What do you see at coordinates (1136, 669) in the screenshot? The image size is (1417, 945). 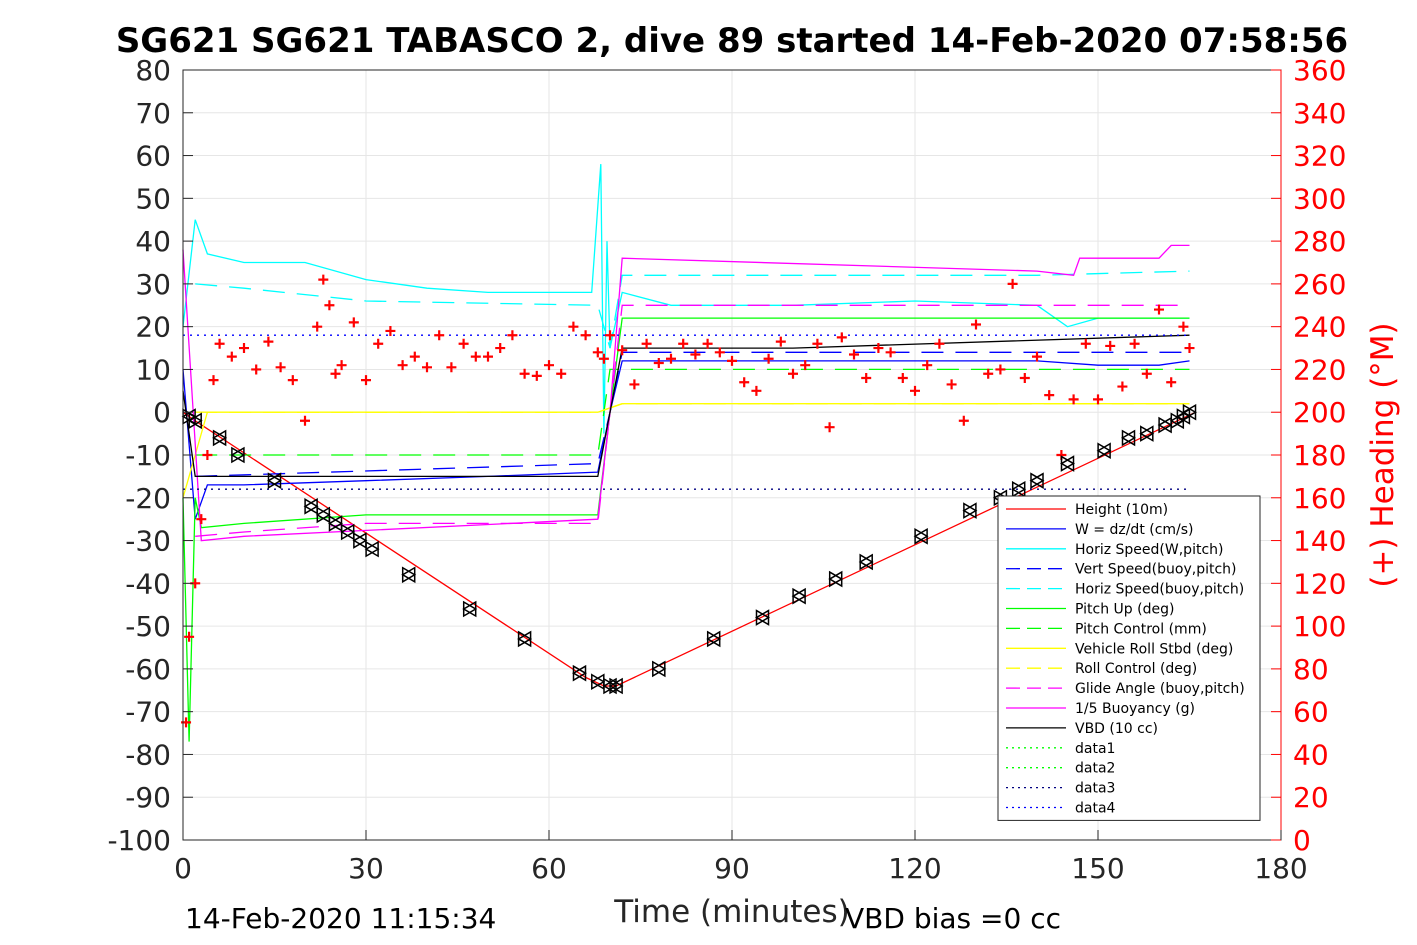 I see `legend-label: Roll Control (deg)` at bounding box center [1136, 669].